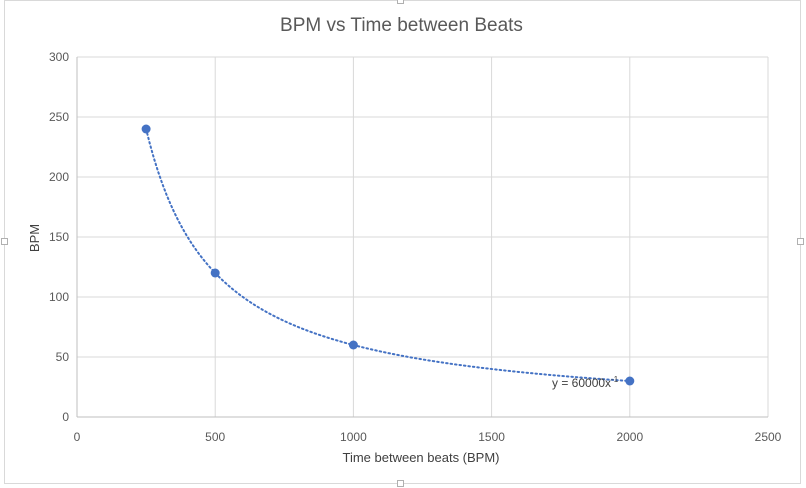  Describe the element at coordinates (59, 117) in the screenshot. I see `y-tick-label: 250` at that location.